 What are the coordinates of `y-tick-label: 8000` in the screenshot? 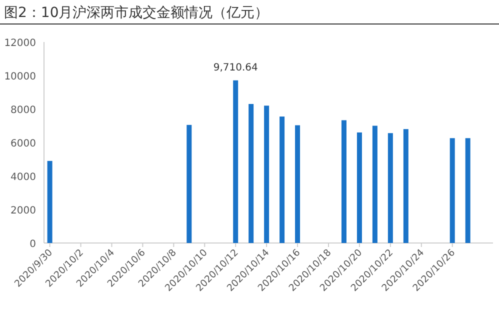 It's located at (23, 110).